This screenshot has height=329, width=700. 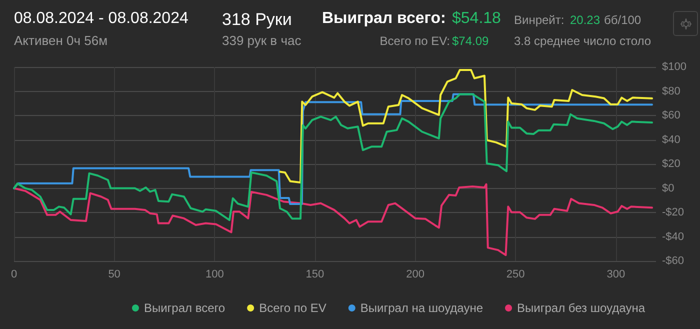 I want to click on legend-label: Всего по EV, so click(x=292, y=308).